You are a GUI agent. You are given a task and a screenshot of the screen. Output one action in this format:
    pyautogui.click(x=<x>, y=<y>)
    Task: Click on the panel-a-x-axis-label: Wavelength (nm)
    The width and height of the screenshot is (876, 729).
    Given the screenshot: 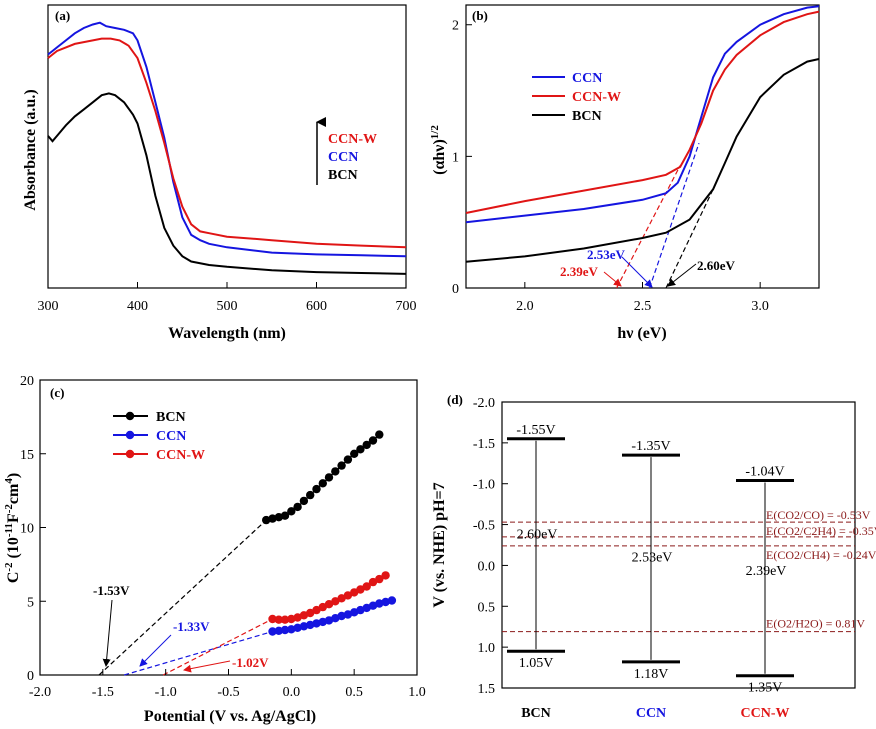 What is the action you would take?
    pyautogui.click(x=227, y=333)
    